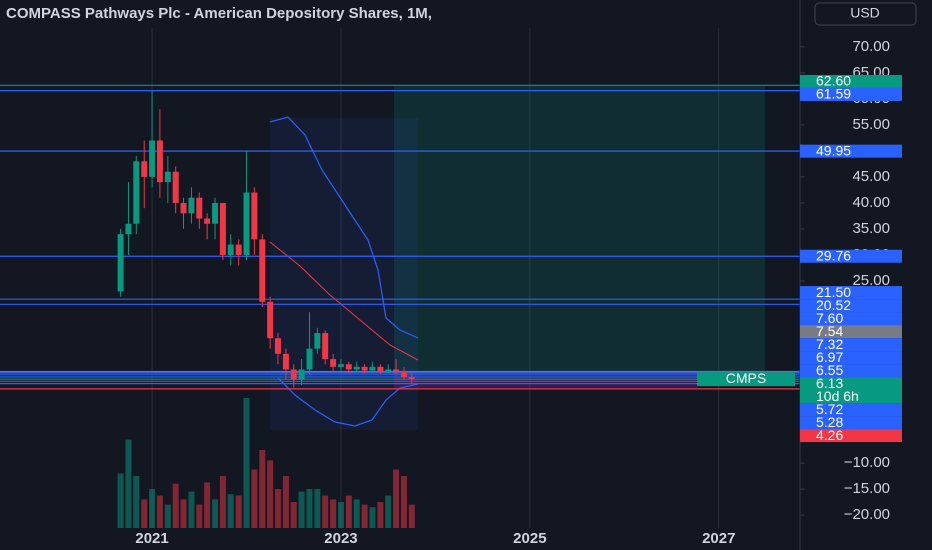  Describe the element at coordinates (871, 202) in the screenshot. I see `y-tick-label: 40.00` at that location.